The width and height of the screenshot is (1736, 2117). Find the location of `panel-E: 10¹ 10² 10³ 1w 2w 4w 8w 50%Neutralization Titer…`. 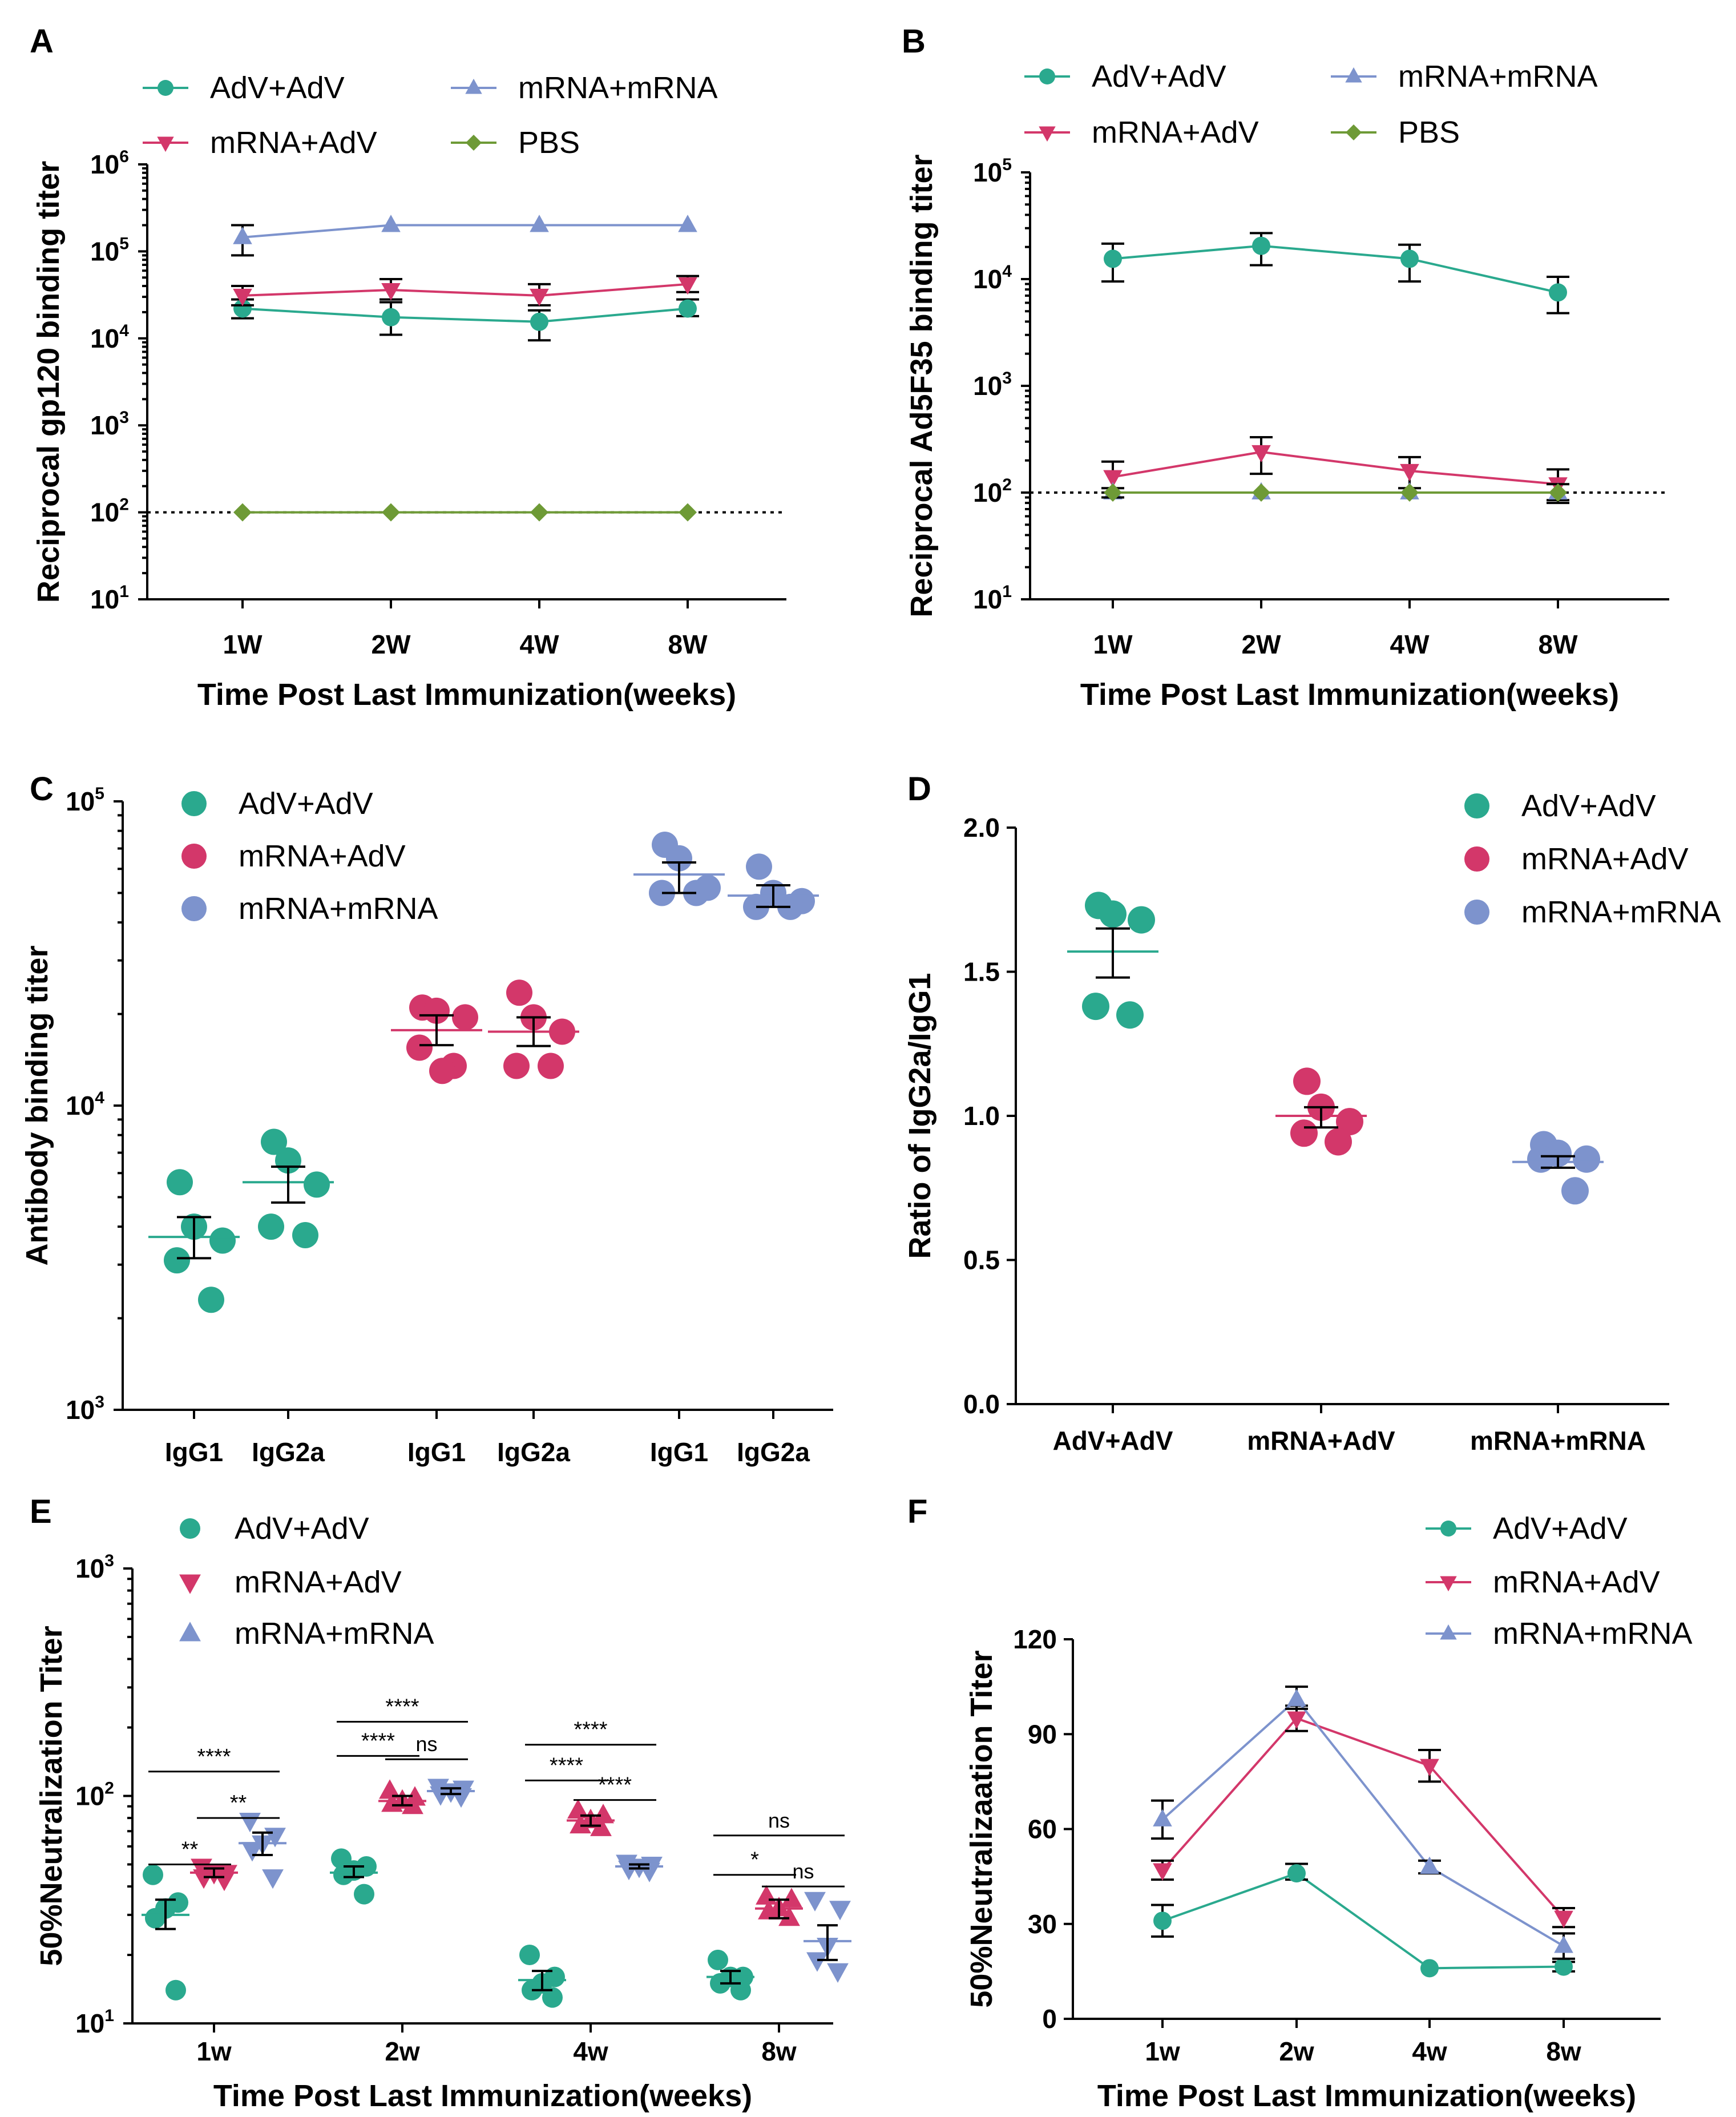

panel-E: 10¹ 10² 10³ 1w 2w 4w 8w 50%Neutralization Titer… is located at coordinates (440, 1803).